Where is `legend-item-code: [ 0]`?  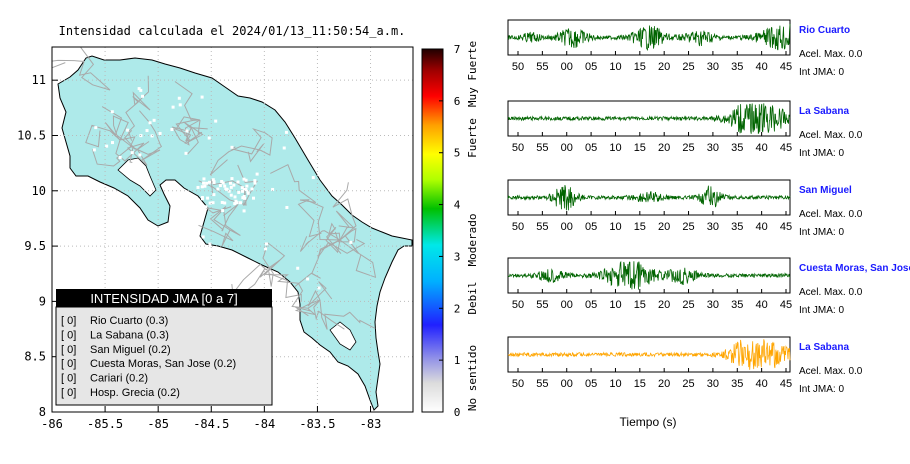 legend-item-code: [ 0] is located at coordinates (68, 393).